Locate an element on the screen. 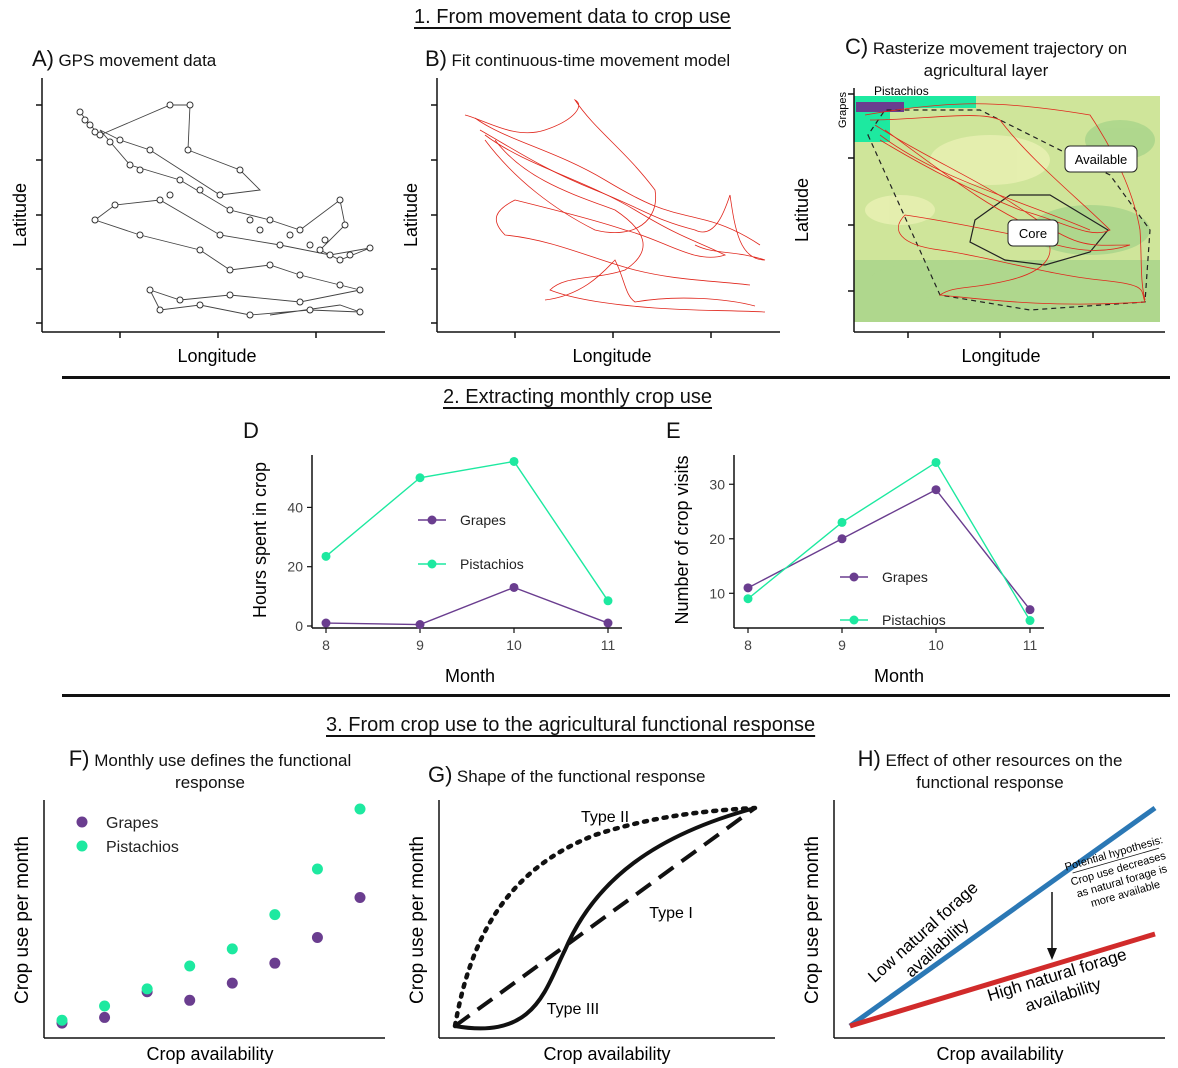 This screenshot has height=1068, width=1178. y-tick-label: 10 is located at coordinates (717, 593).